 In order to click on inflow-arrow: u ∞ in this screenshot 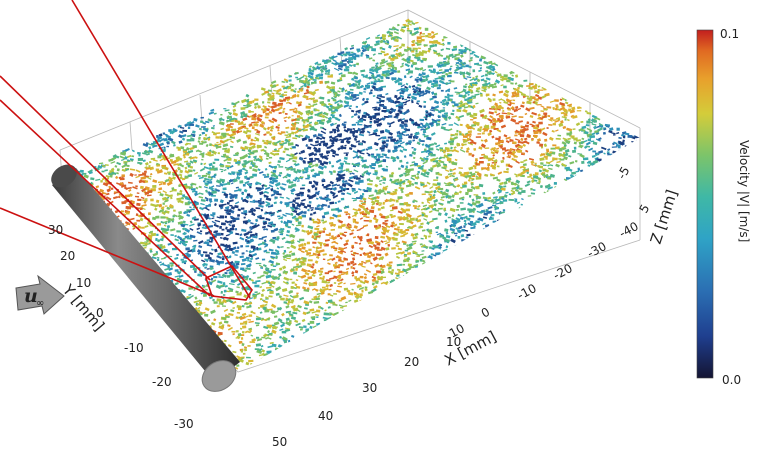, I will do `click(40, 294)`.